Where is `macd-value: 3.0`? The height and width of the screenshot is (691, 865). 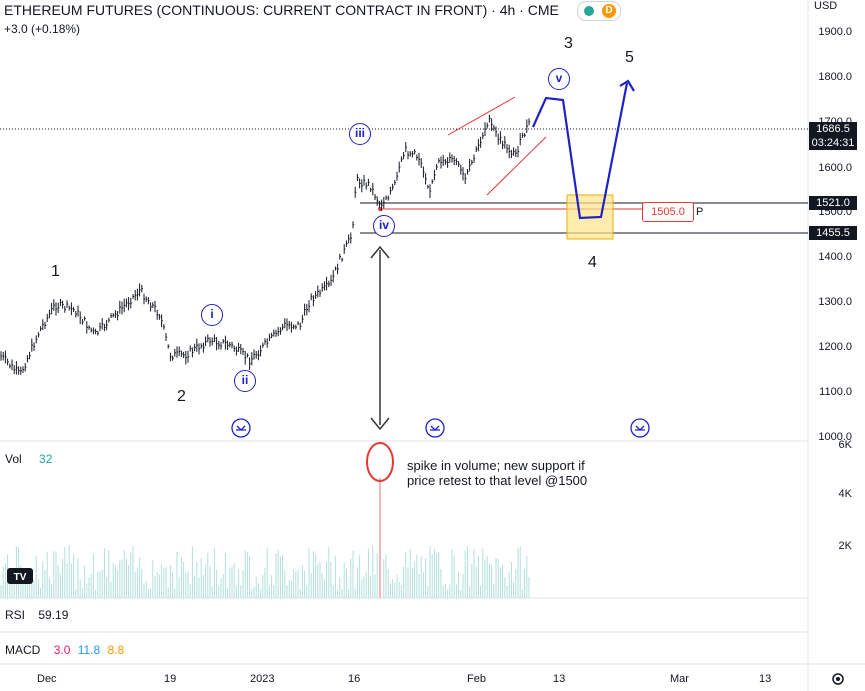
macd-value: 3.0 is located at coordinates (62, 650).